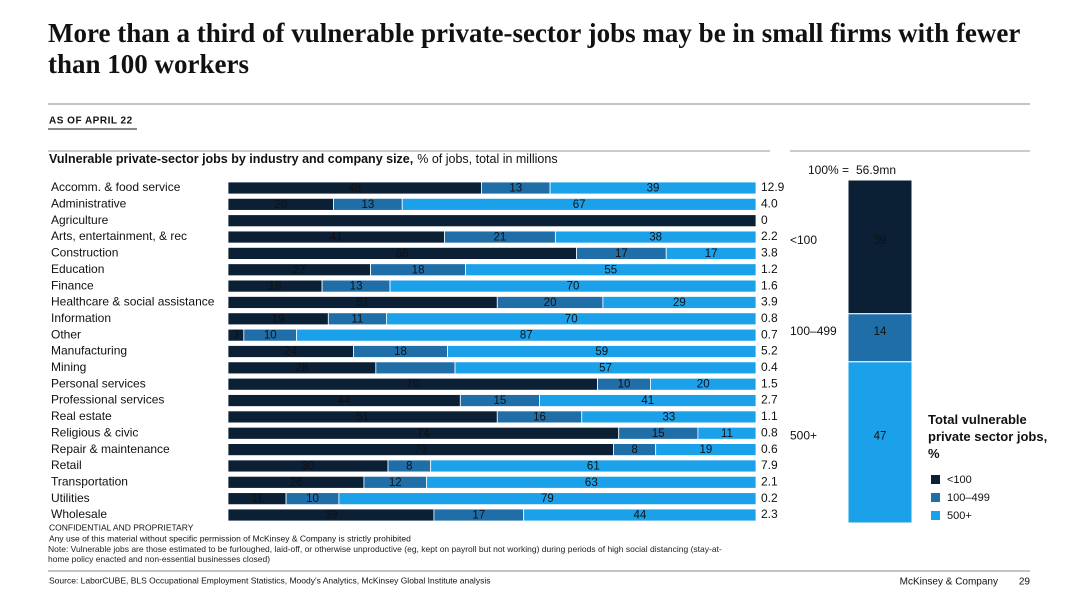 Image resolution: width=1080 pixels, height=607 pixels. I want to click on total-label: 0.7, so click(769, 334).